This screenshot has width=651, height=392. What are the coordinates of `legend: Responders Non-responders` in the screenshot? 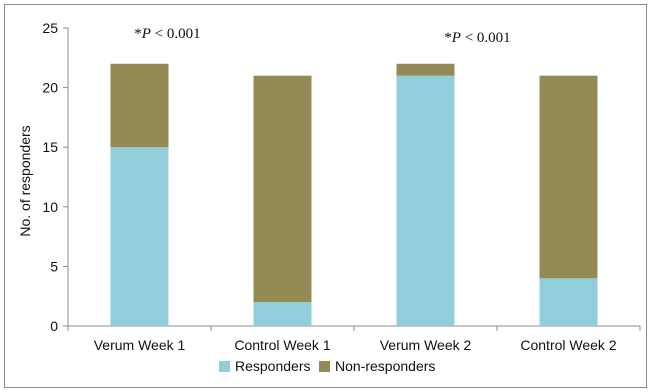 It's located at (327, 366).